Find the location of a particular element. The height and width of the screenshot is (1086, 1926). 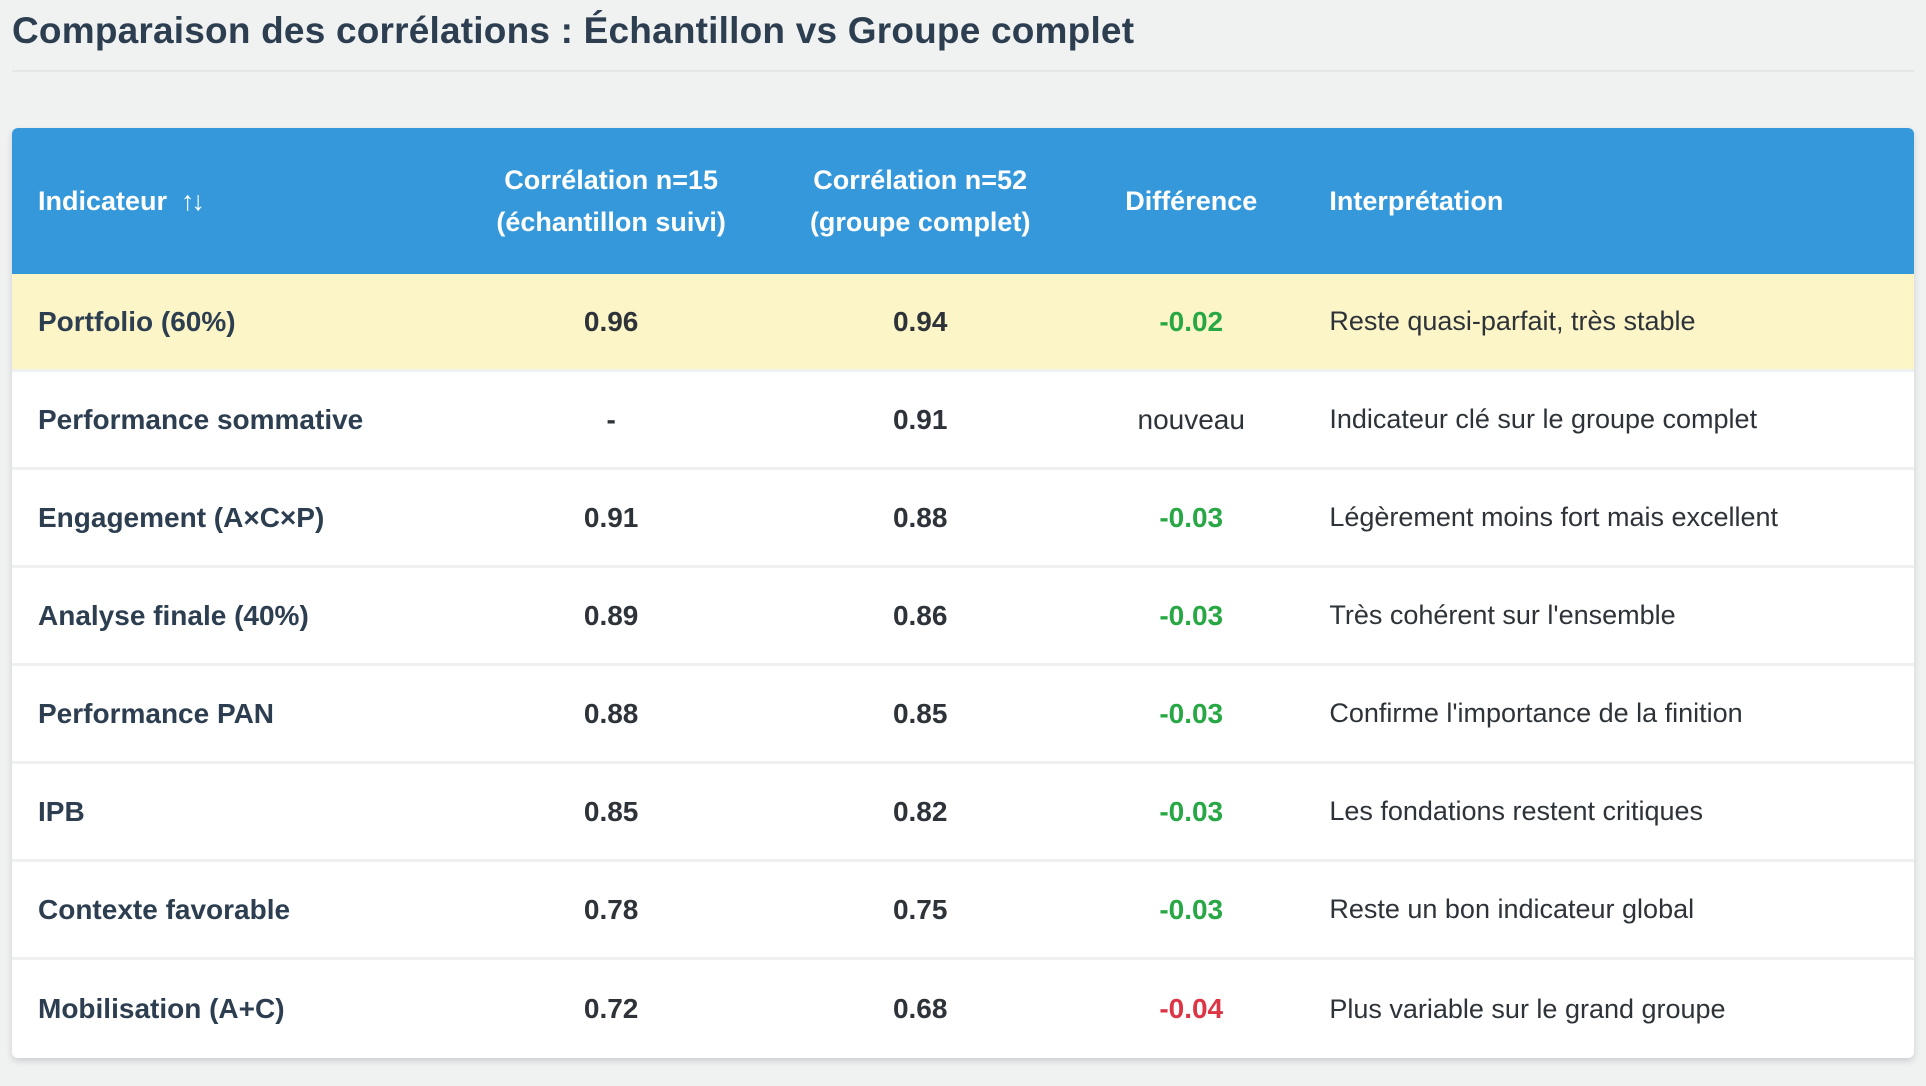

indicator-cell: IPB is located at coordinates (235, 813).